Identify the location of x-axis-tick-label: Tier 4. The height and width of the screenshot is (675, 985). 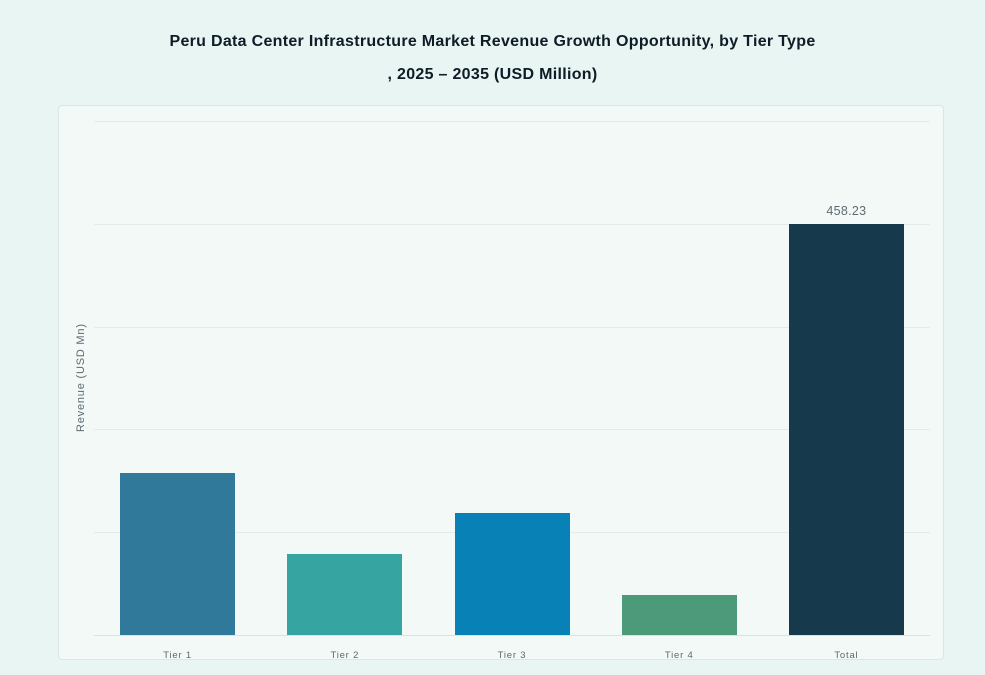
(679, 655).